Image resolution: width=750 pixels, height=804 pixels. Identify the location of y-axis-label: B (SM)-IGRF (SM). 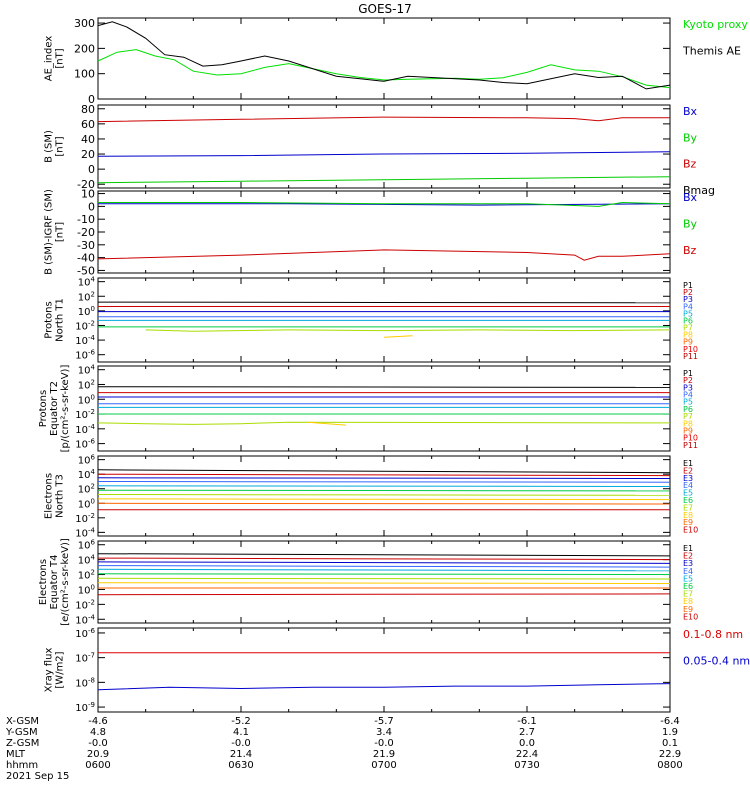
(49, 232).